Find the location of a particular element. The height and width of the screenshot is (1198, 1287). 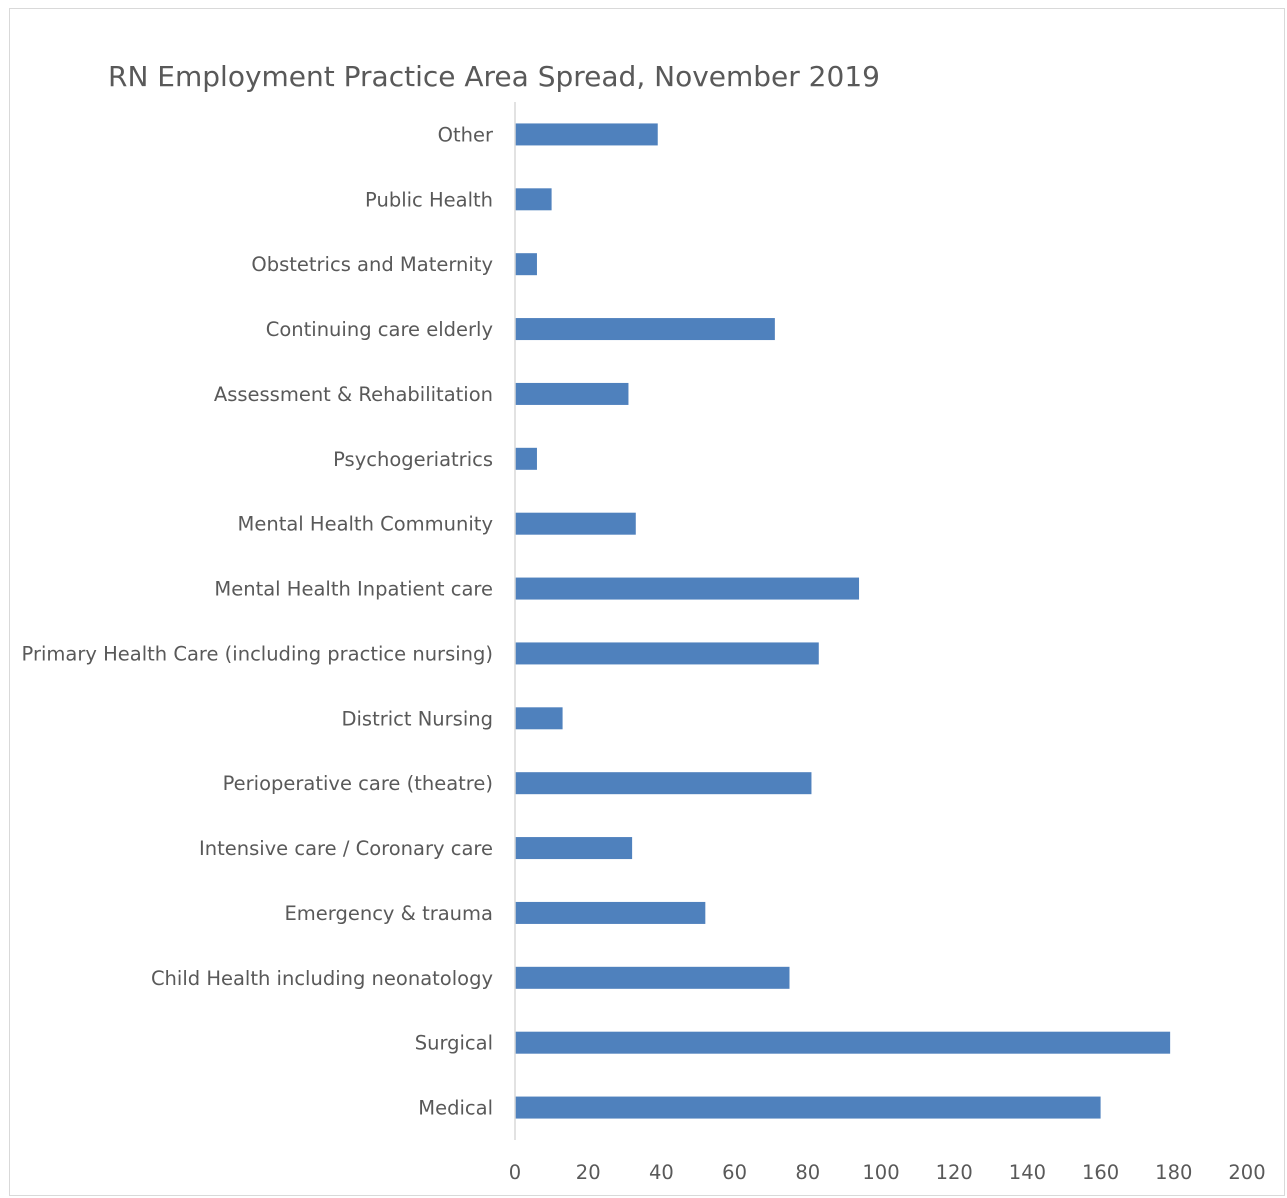

category-label: Medical is located at coordinates (455, 1108).